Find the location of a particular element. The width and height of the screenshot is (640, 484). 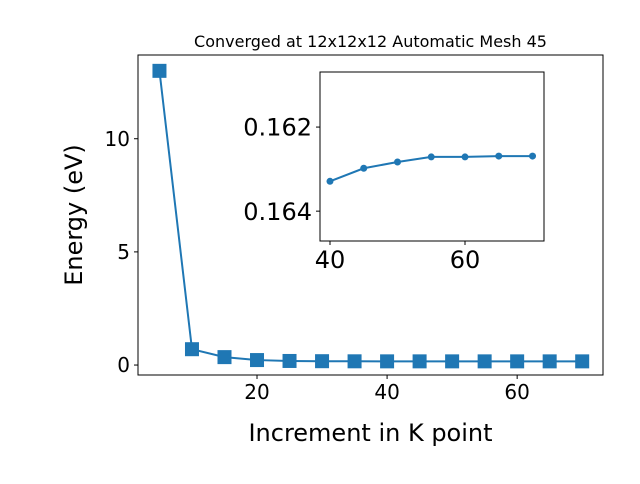

y-tick-label: 10 is located at coordinates (117, 139).